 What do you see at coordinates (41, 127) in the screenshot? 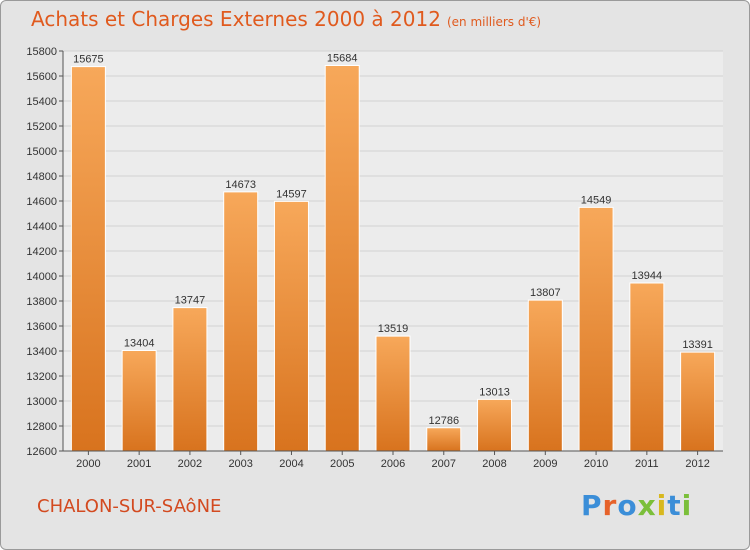
I see `y-tick-label: 15200` at bounding box center [41, 127].